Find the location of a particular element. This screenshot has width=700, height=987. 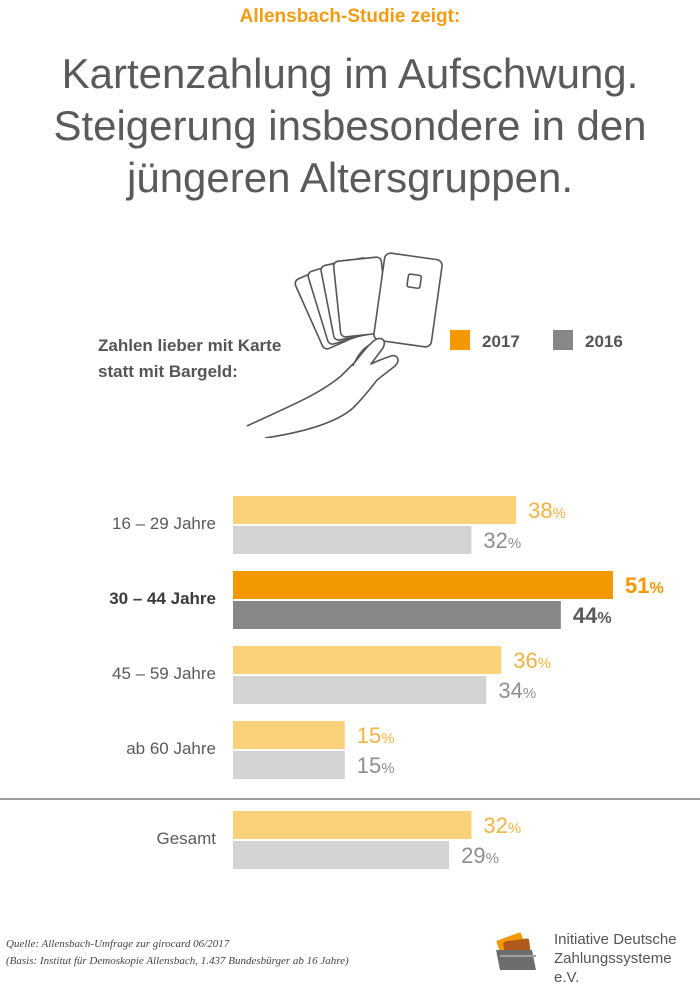

logo-line: Zahlungssysteme e.V. is located at coordinates (613, 968).